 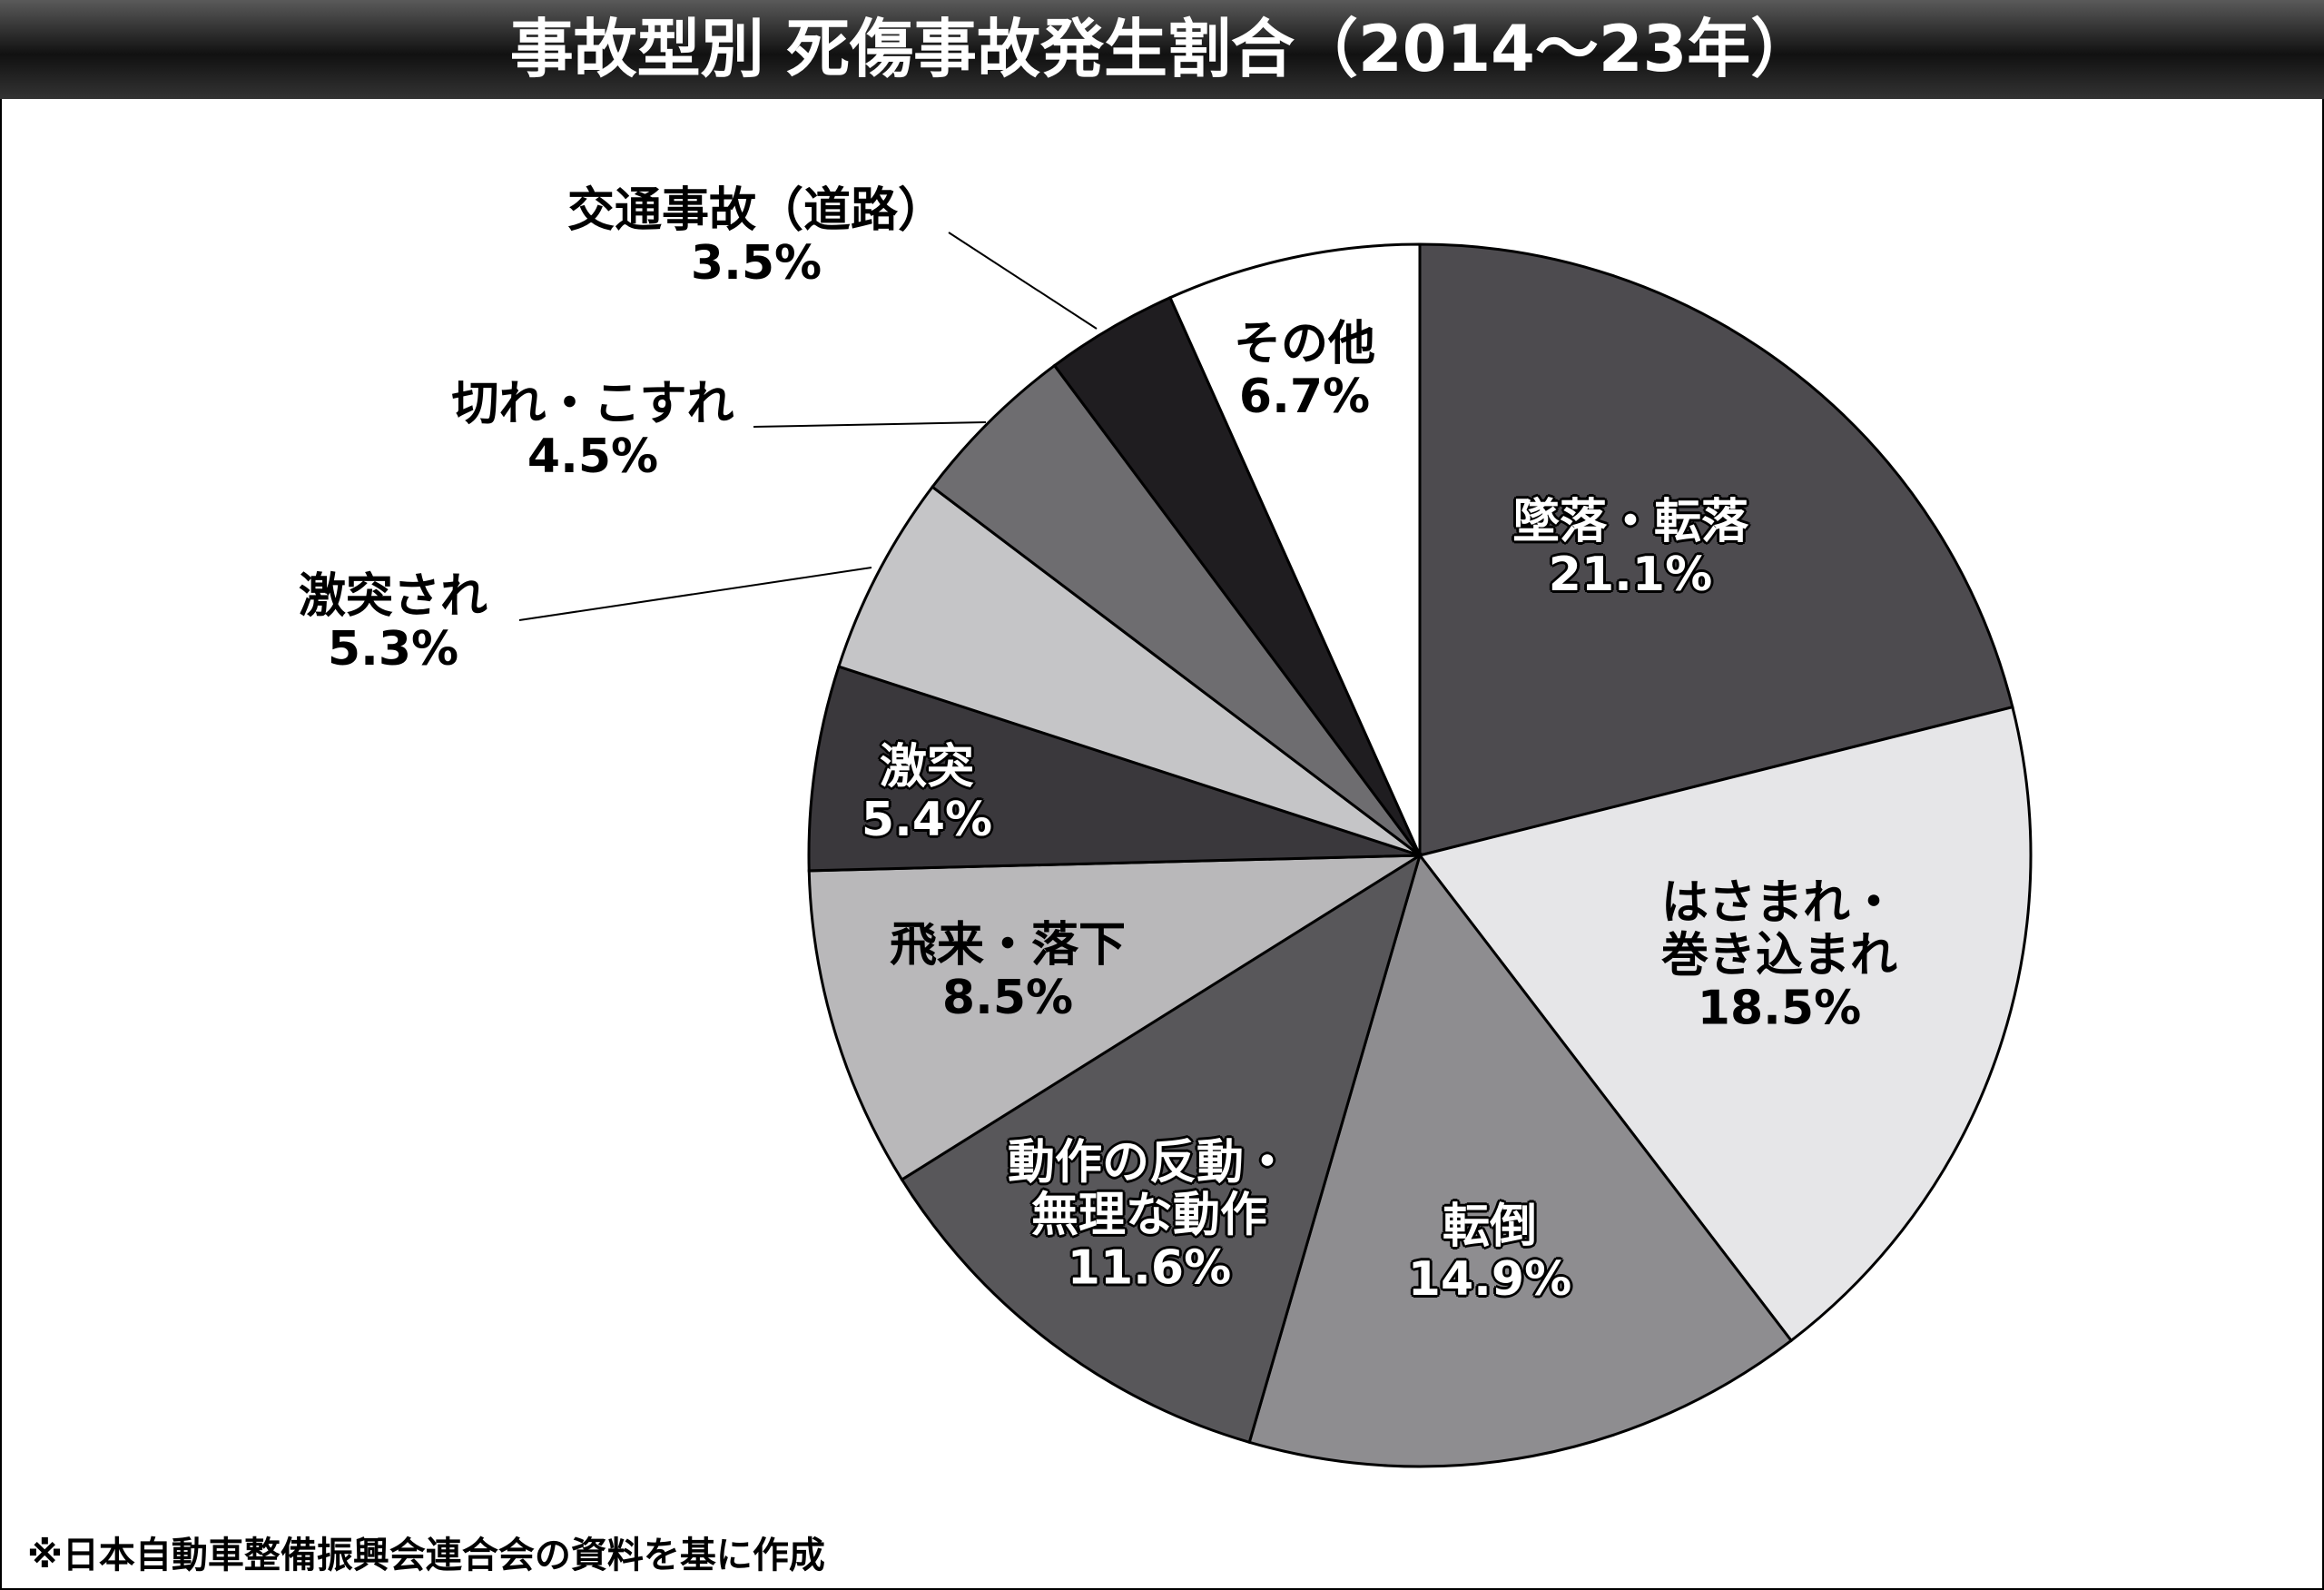 What do you see at coordinates (756, 263) in the screenshot?
I see `value-label: 3.5%` at bounding box center [756, 263].